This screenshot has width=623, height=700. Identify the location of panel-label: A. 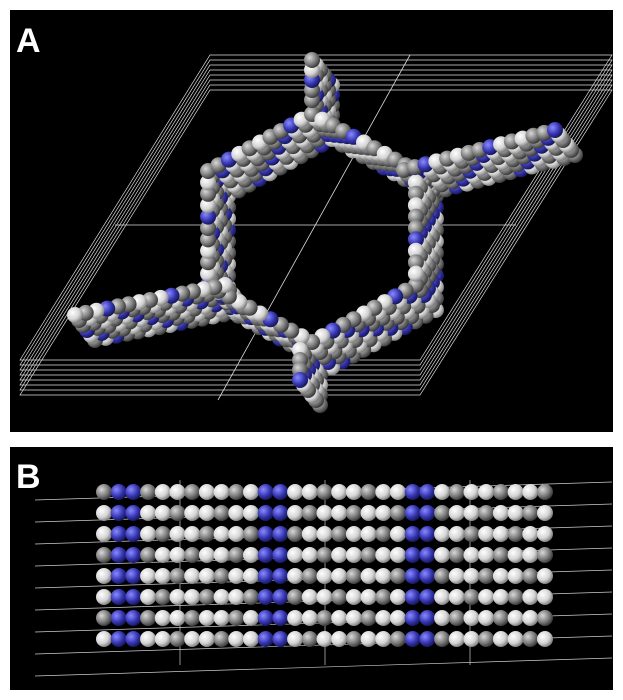
(28, 41).